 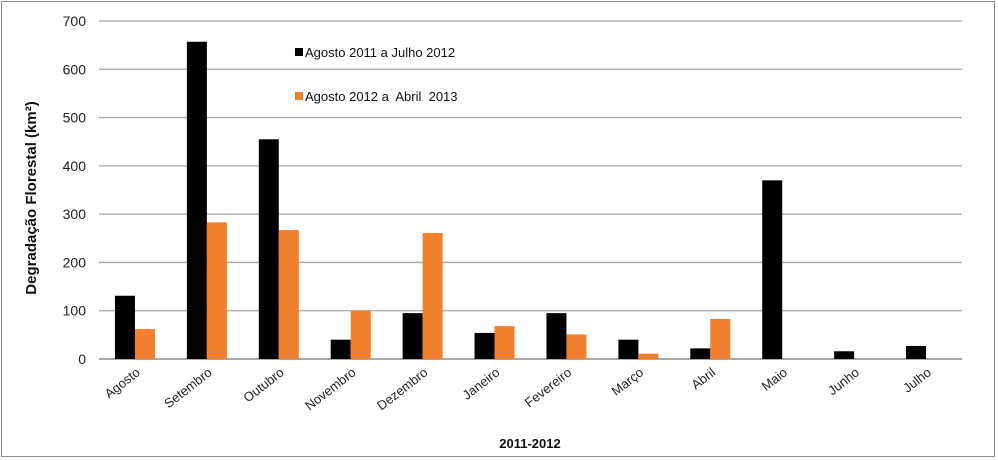 What do you see at coordinates (412, 336) in the screenshot?
I see `bar-series-1-dezembro` at bounding box center [412, 336].